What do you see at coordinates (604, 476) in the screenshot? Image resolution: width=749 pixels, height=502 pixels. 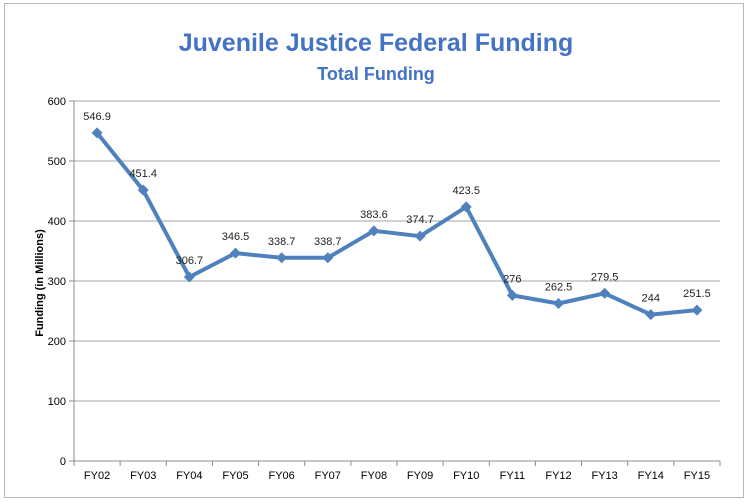 I see `x-tick-label: FY13` at bounding box center [604, 476].